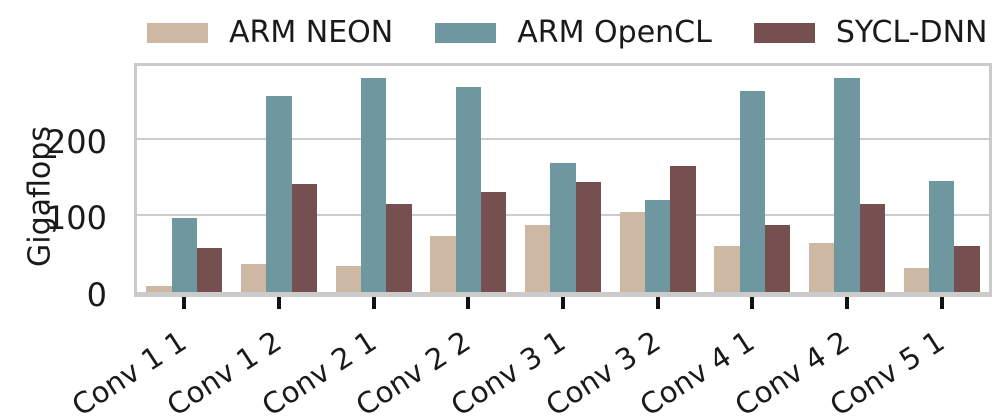 The image size is (1005, 420). Describe the element at coordinates (311, 32) in the screenshot. I see `legend-label: ARM NEON` at that location.